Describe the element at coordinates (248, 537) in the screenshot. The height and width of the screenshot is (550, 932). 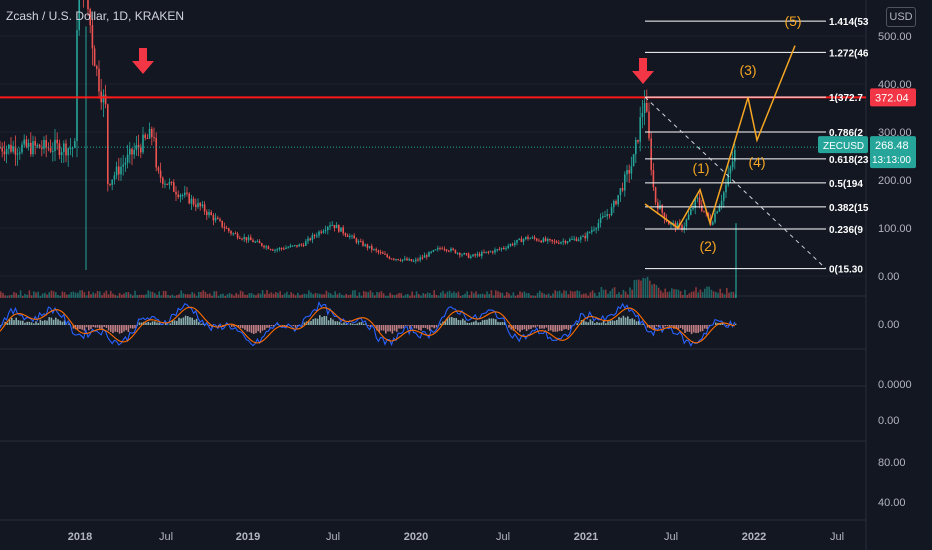
I see `time-axis-label: 2019` at that location.